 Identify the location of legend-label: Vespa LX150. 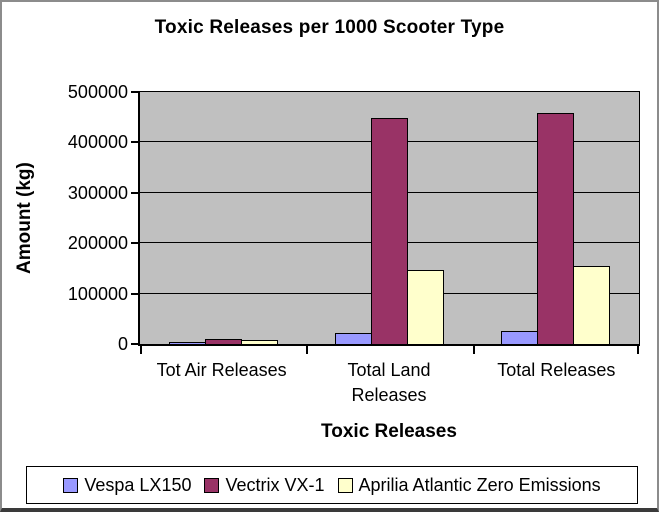
(138, 484).